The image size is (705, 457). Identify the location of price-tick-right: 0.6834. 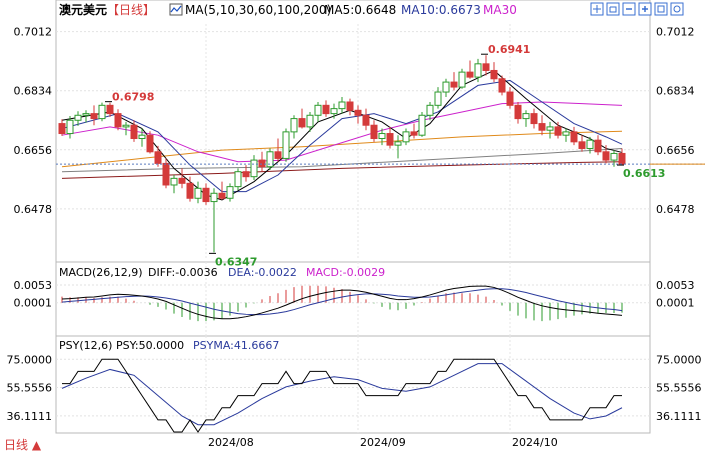
(675, 91).